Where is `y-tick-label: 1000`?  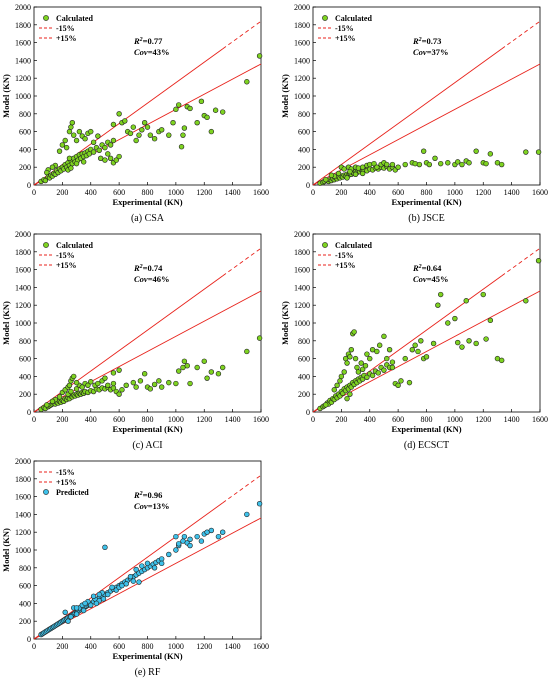 y-tick-label: 1000 is located at coordinates (23, 323).